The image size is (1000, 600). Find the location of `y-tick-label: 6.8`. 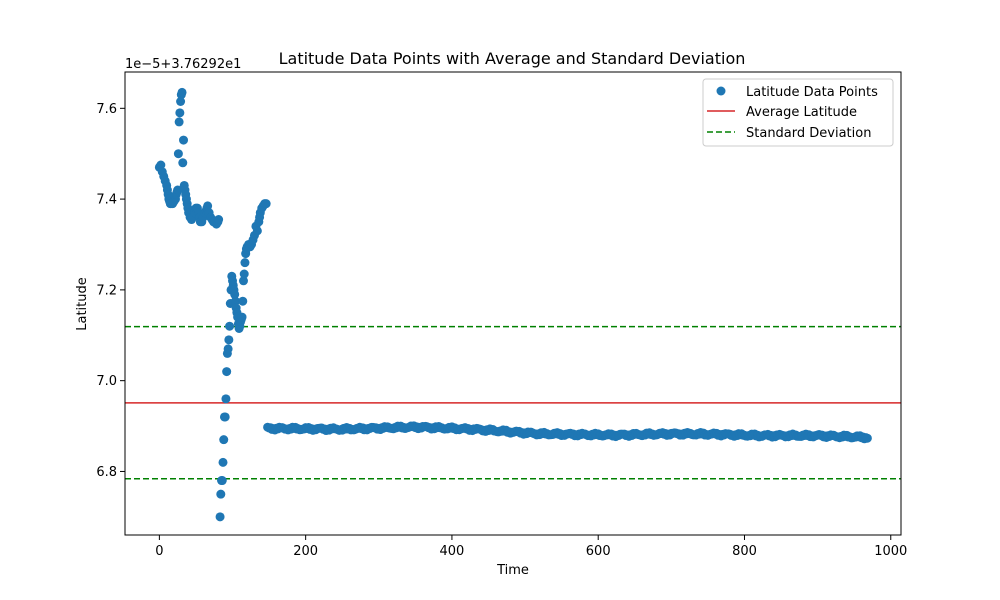

y-tick-label: 6.8 is located at coordinates (106, 472).